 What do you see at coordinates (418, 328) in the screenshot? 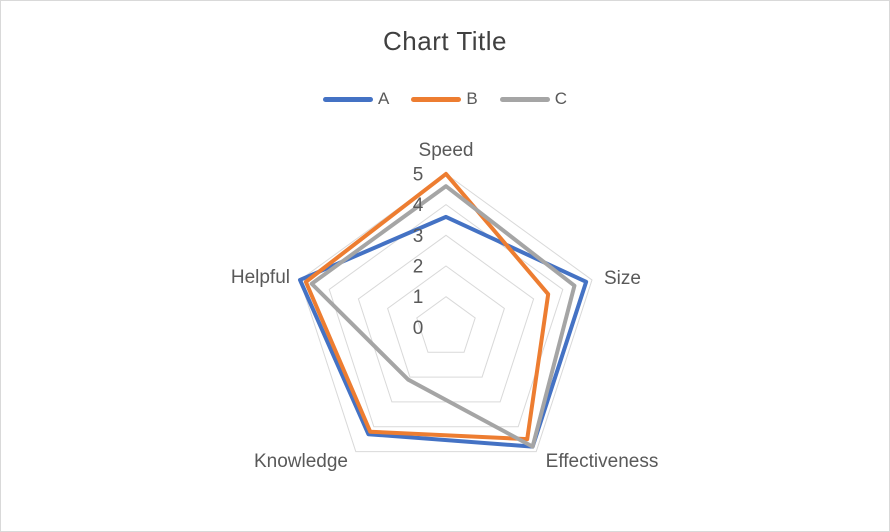
I see `tick-label-0: 0` at bounding box center [418, 328].